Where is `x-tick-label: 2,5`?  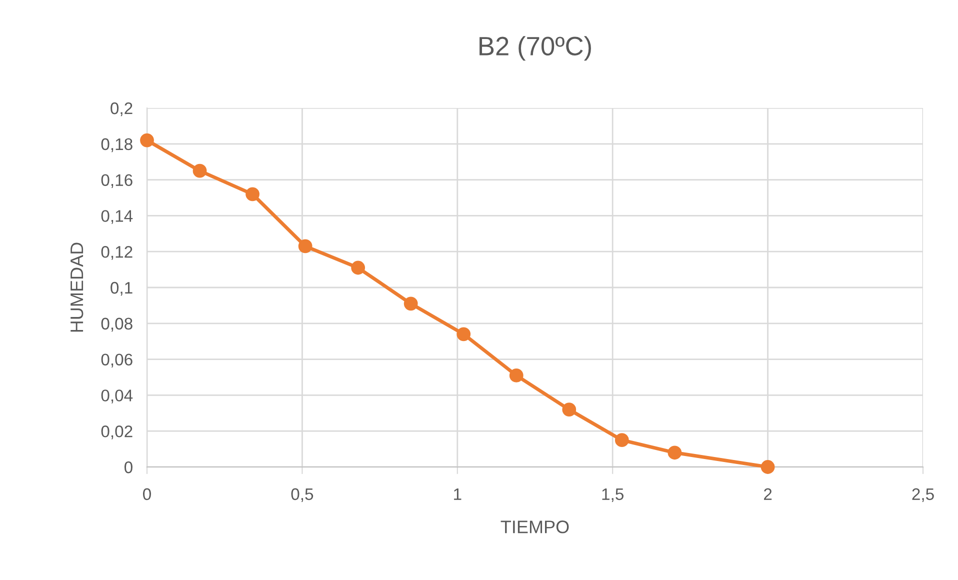 x-tick-label: 2,5 is located at coordinates (923, 495).